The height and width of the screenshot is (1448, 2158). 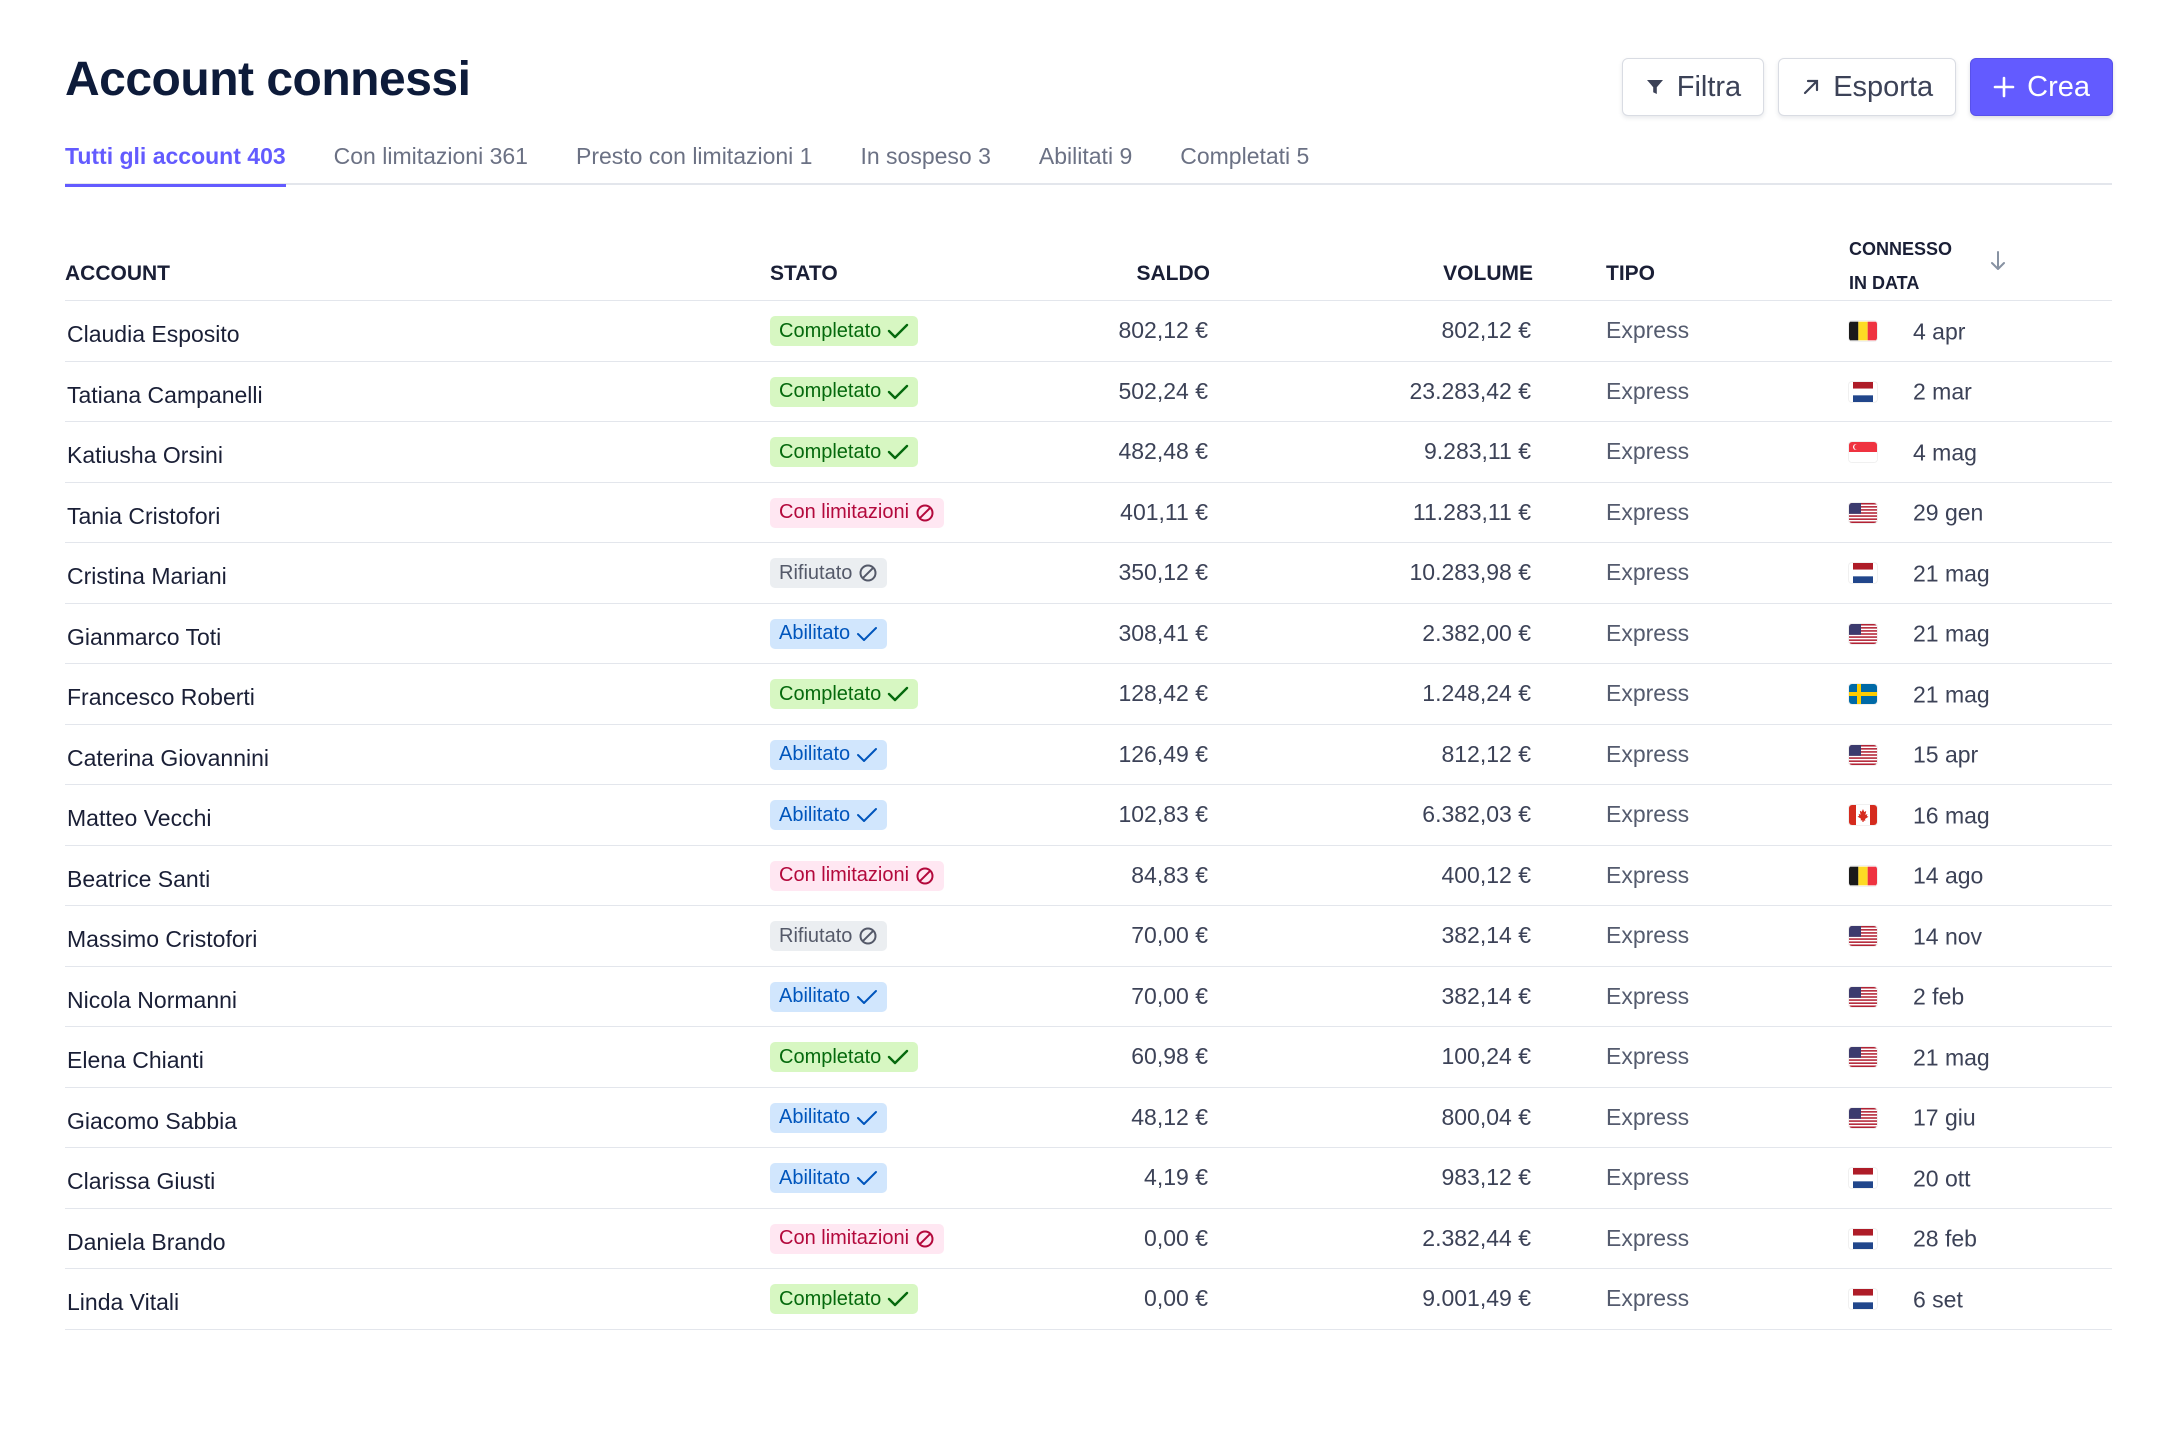 What do you see at coordinates (417, 1178) in the screenshot?
I see `account-name: Clarissa Giusti` at bounding box center [417, 1178].